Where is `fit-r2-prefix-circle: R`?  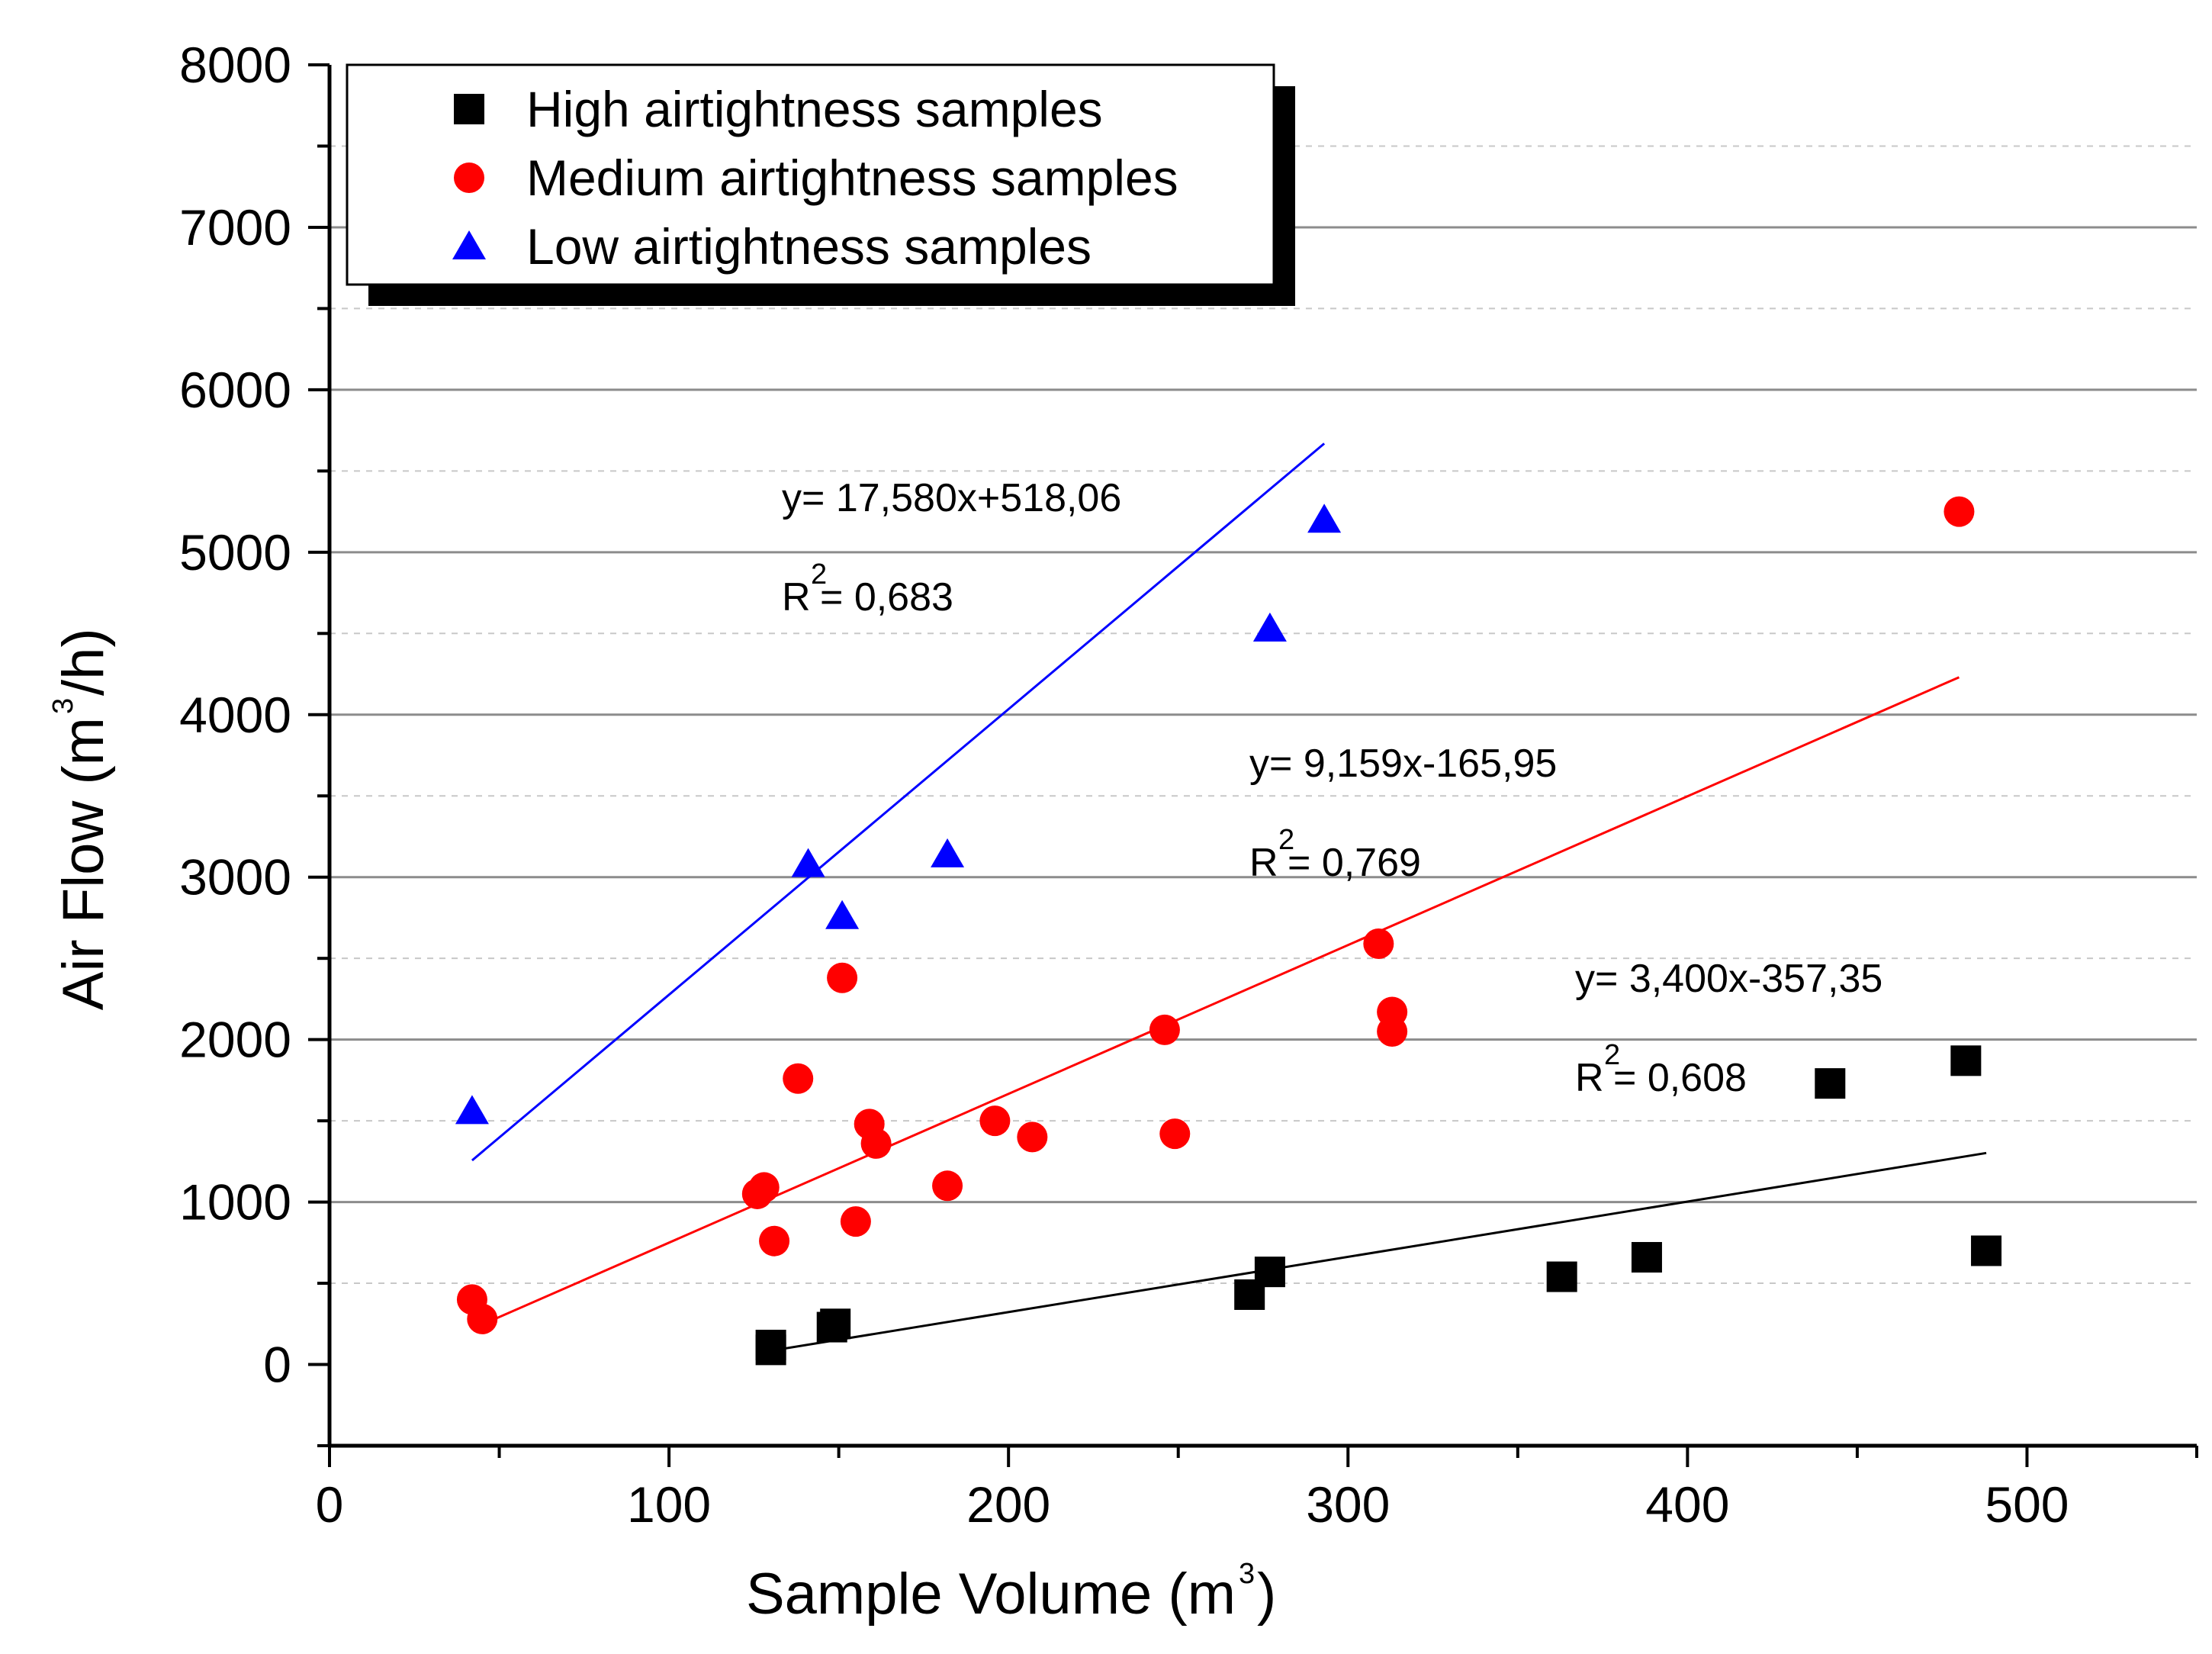 fit-r2-prefix-circle: R is located at coordinates (1263, 863).